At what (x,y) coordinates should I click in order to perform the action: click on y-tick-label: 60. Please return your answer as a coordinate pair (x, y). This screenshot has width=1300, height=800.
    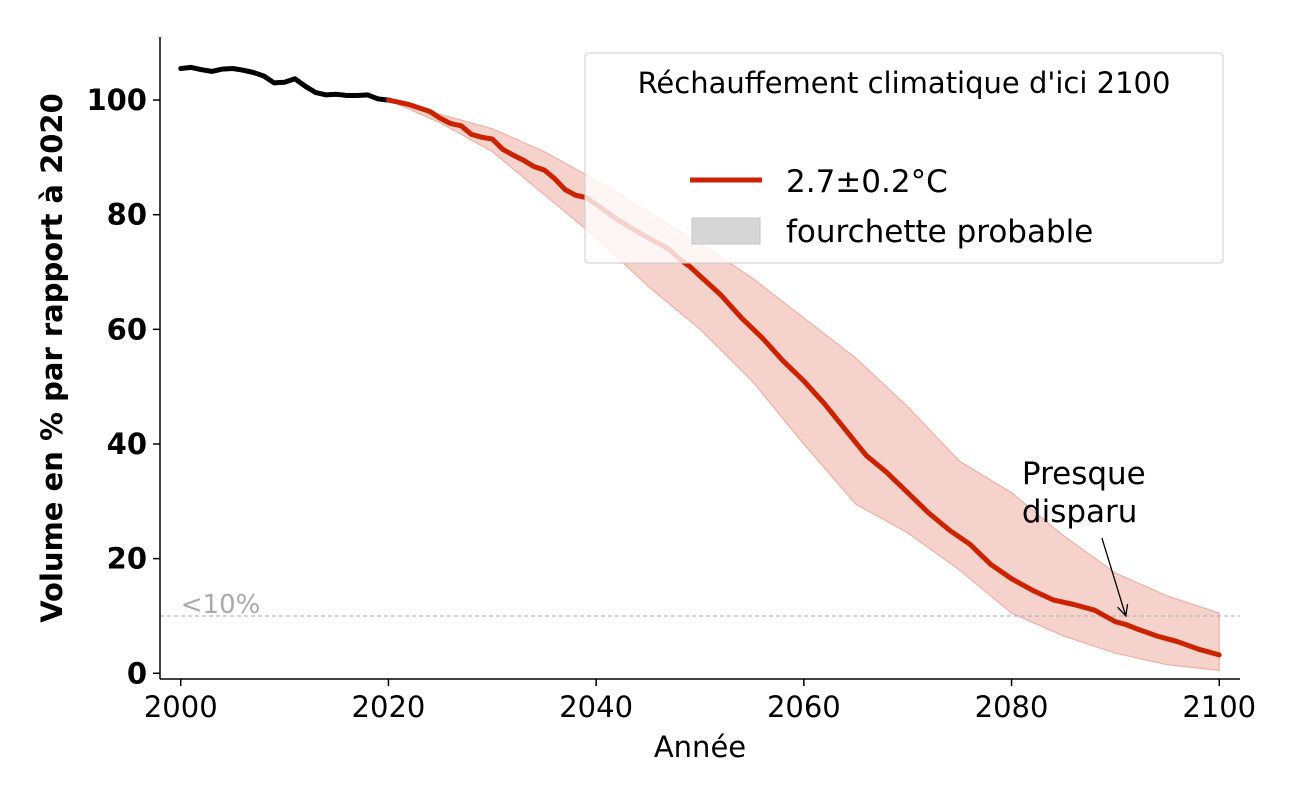
    Looking at the image, I should click on (127, 329).